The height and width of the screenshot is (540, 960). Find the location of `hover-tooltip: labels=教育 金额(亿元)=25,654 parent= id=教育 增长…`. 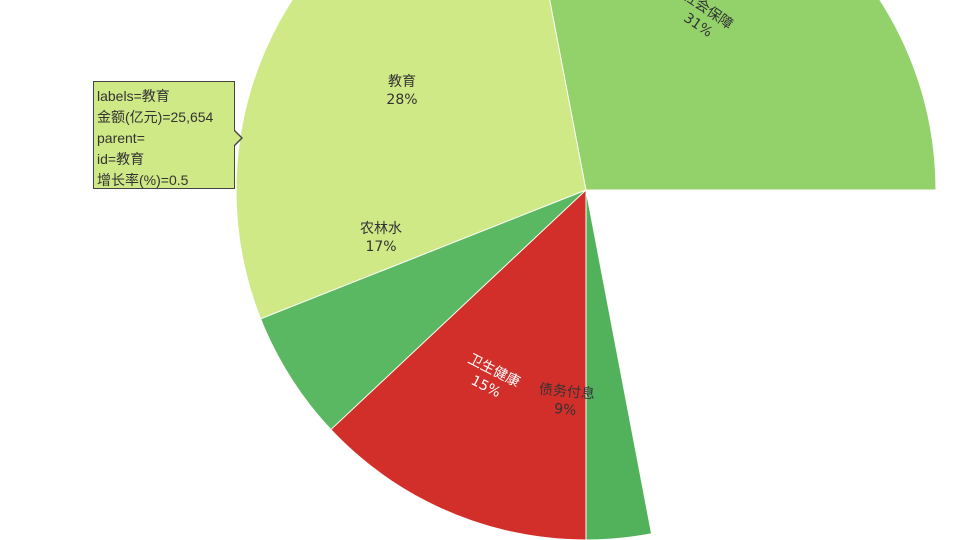

hover-tooltip: labels=教育 金额(亿元)=25,654 parent= id=教育 增长… is located at coordinates (168, 135).